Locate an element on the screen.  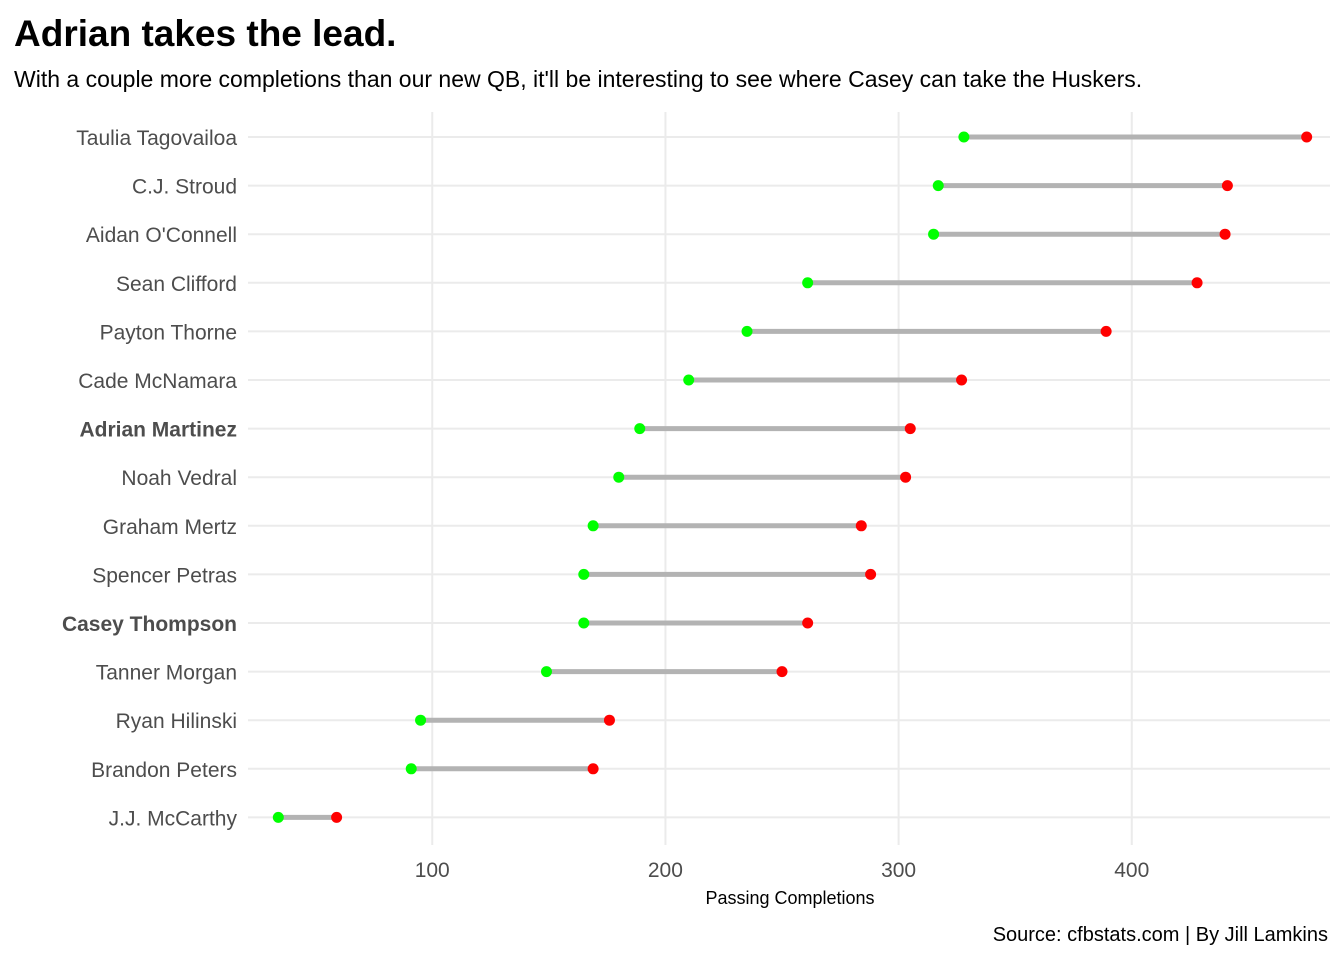
player-label: Casey Thompson is located at coordinates (149, 624).